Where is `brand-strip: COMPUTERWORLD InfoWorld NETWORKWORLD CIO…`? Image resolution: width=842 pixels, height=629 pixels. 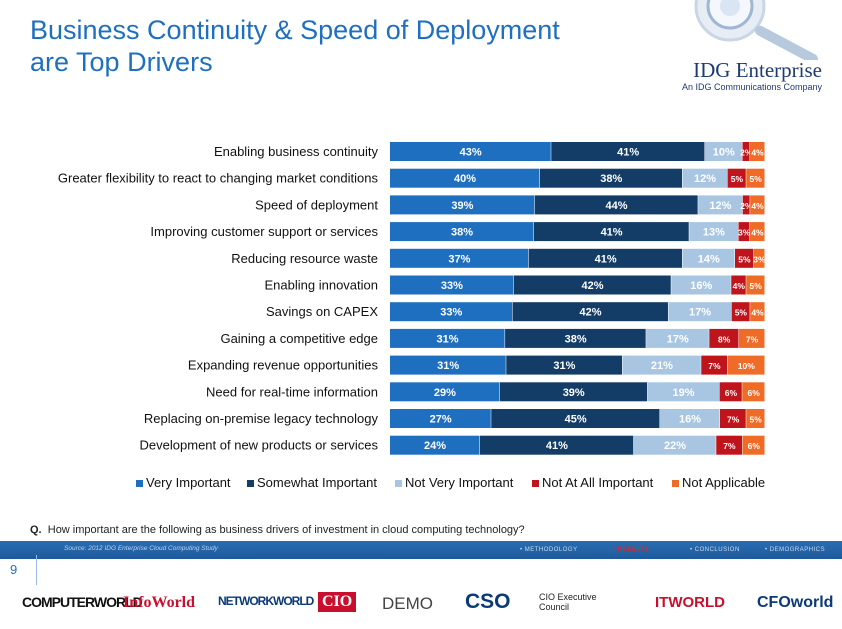
brand-strip: COMPUTERWORLD InfoWorld NETWORKWORLD CIO… is located at coordinates (421, 605).